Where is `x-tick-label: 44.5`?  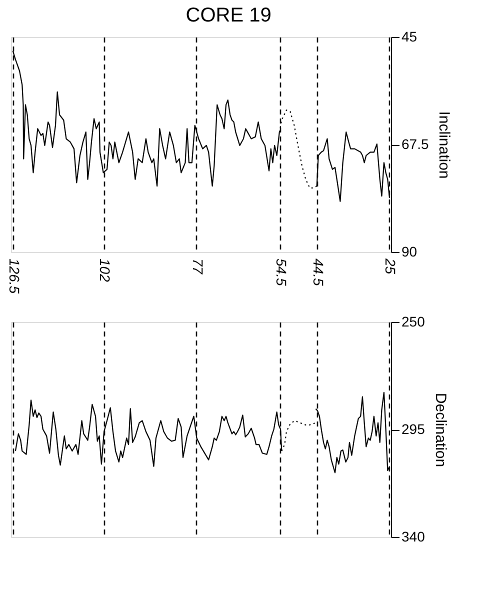
x-tick-label: 44.5 is located at coordinates (318, 272).